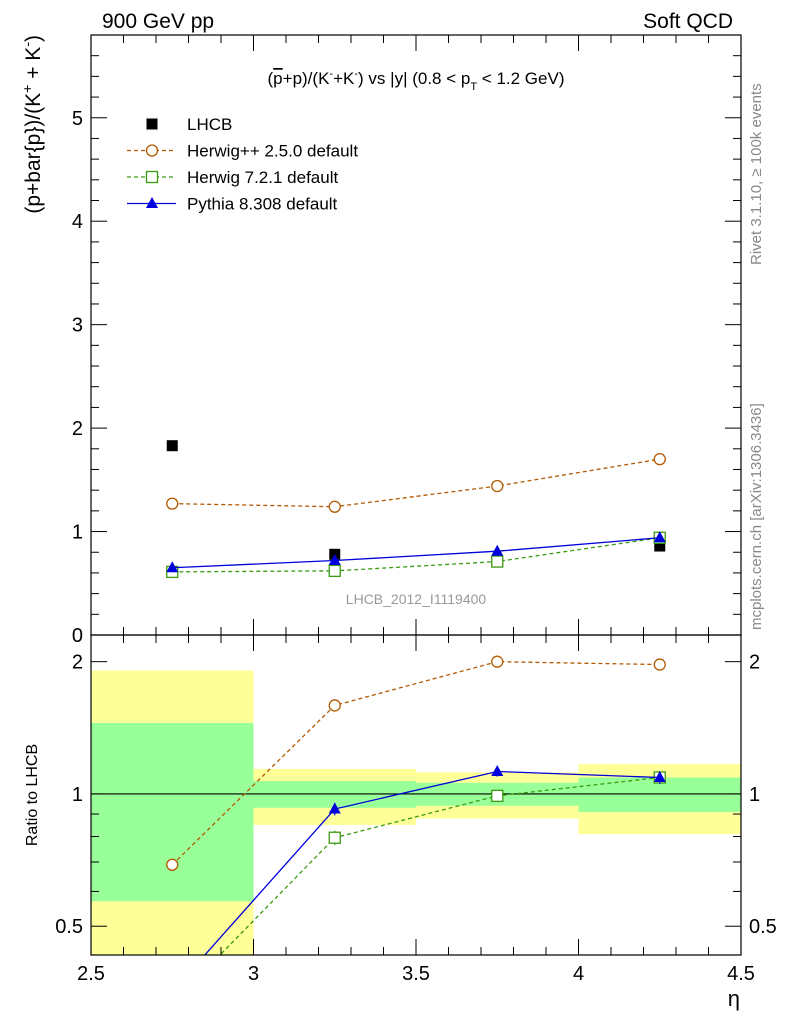 The height and width of the screenshot is (1024, 786). What do you see at coordinates (91, 974) in the screenshot?
I see `x-tick-label-2-5: 2.5` at bounding box center [91, 974].